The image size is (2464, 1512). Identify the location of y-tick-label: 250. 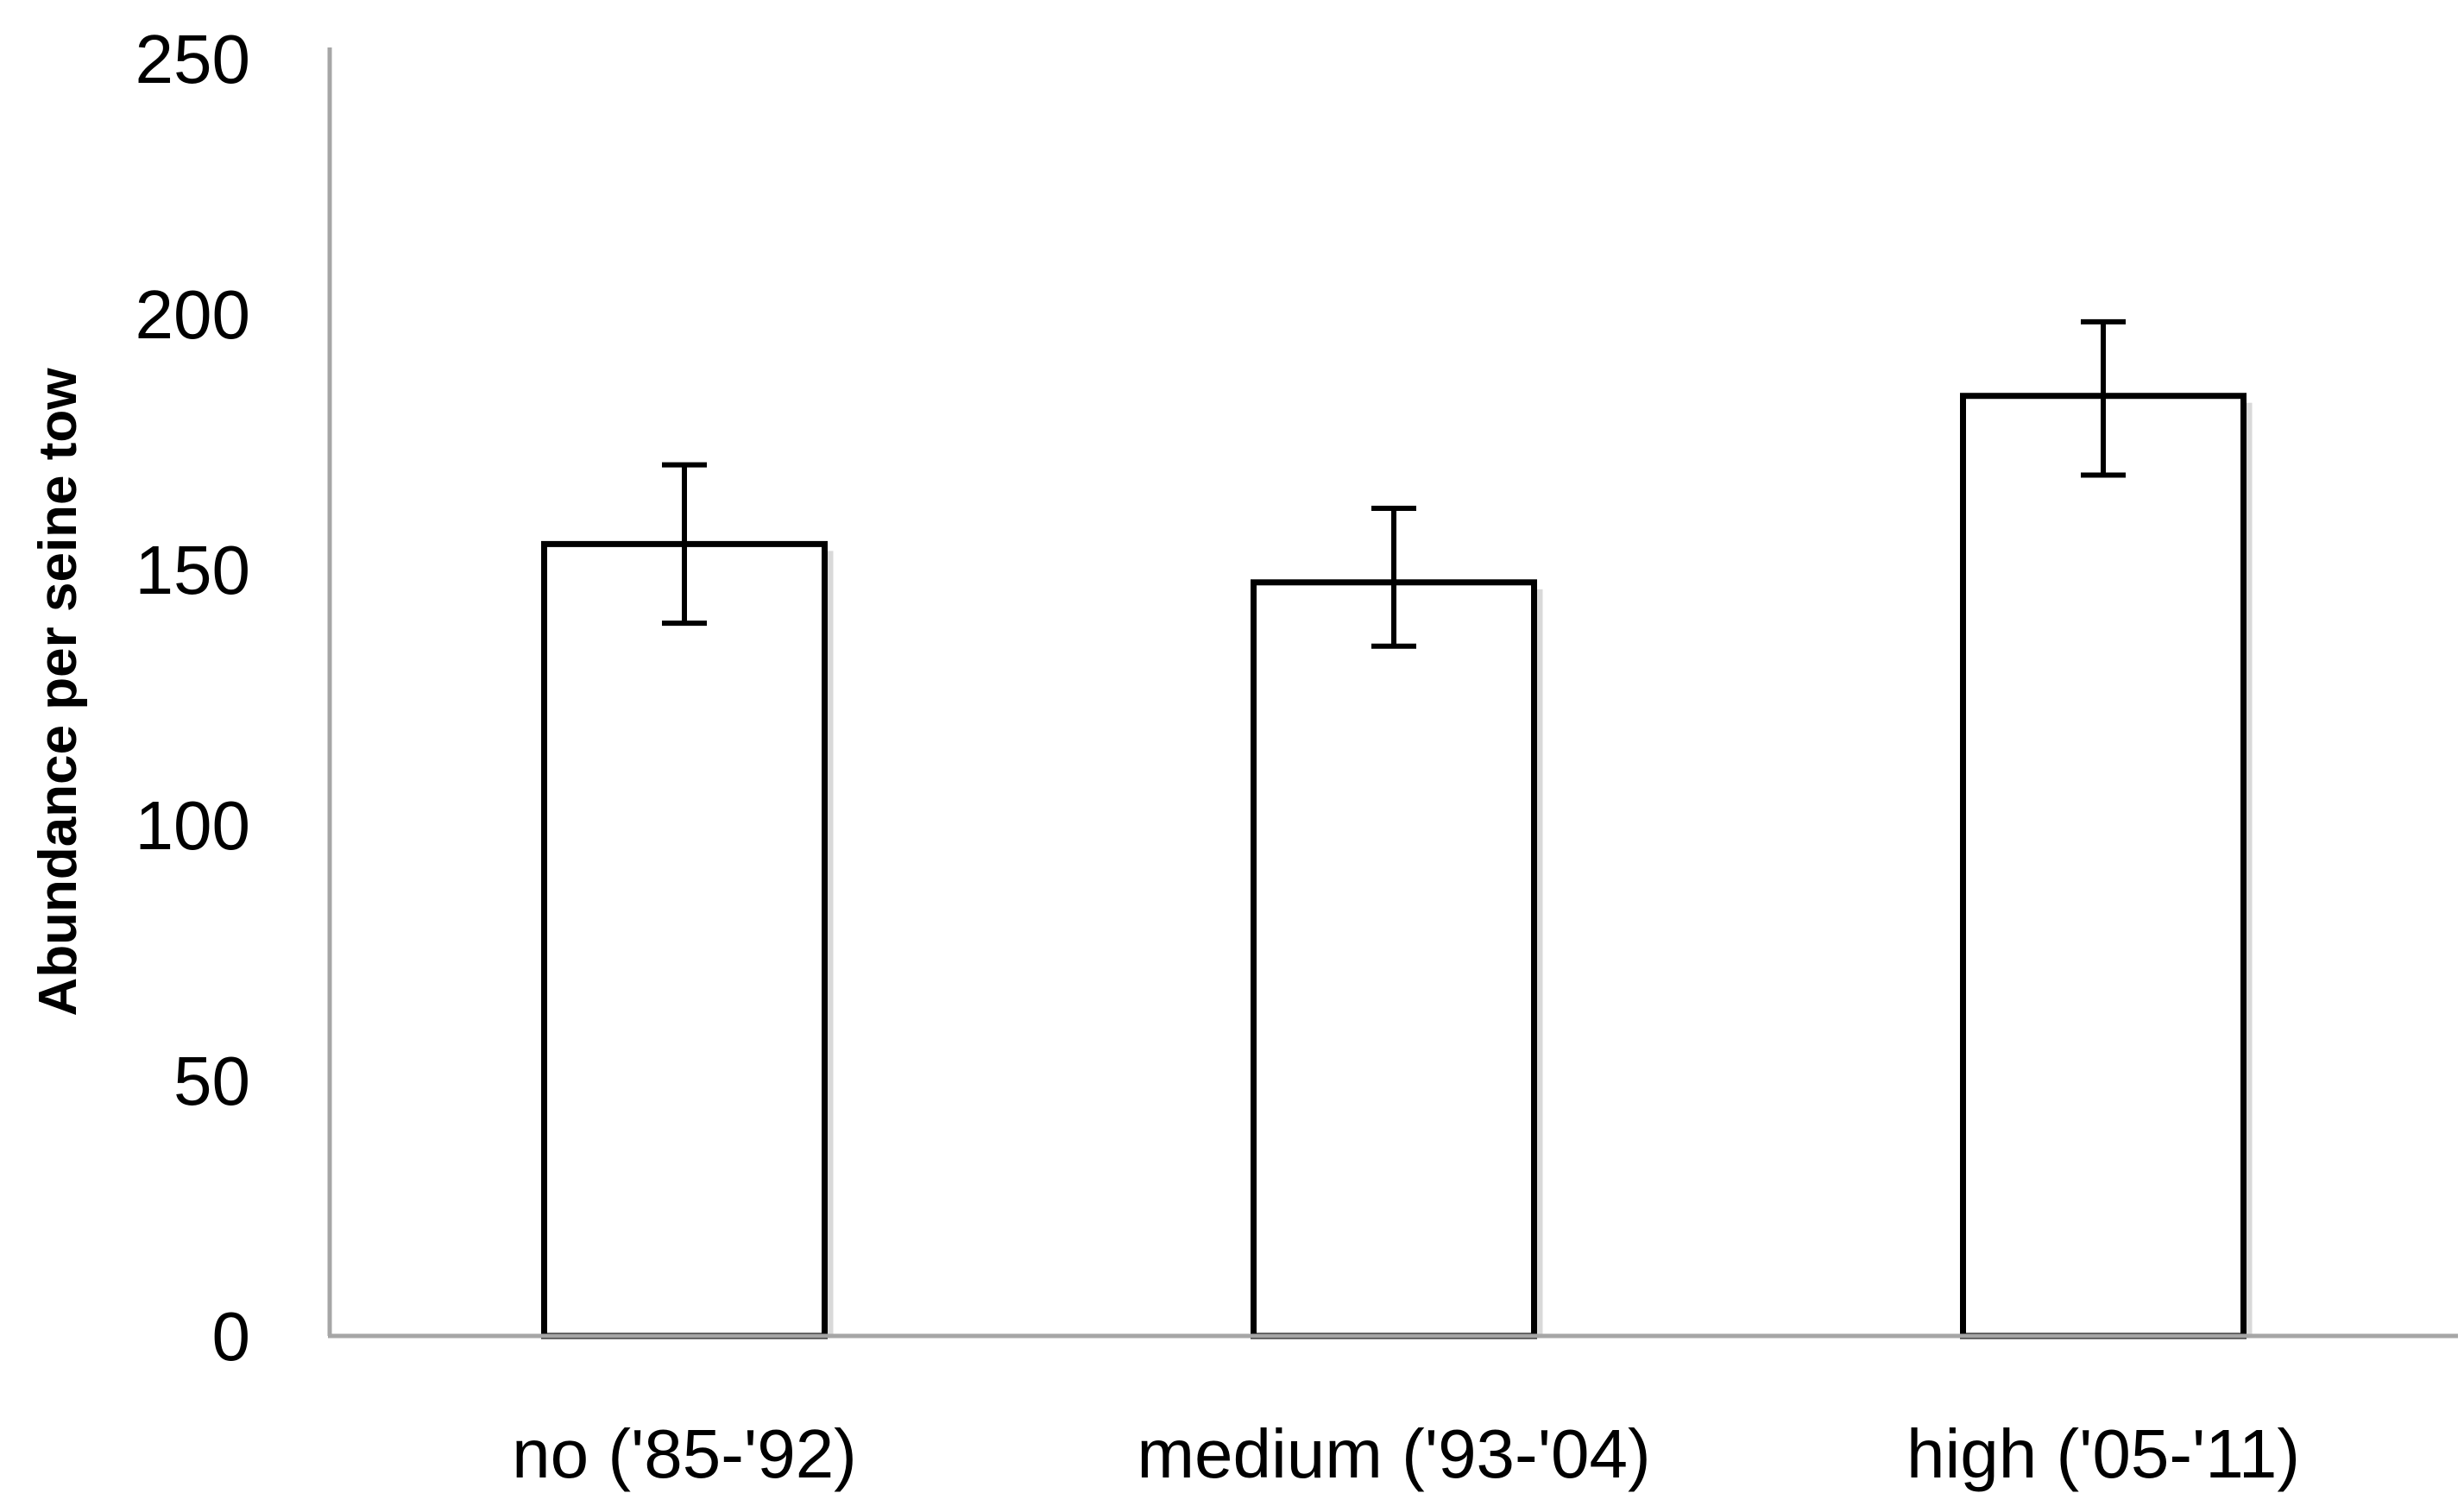
(192, 60).